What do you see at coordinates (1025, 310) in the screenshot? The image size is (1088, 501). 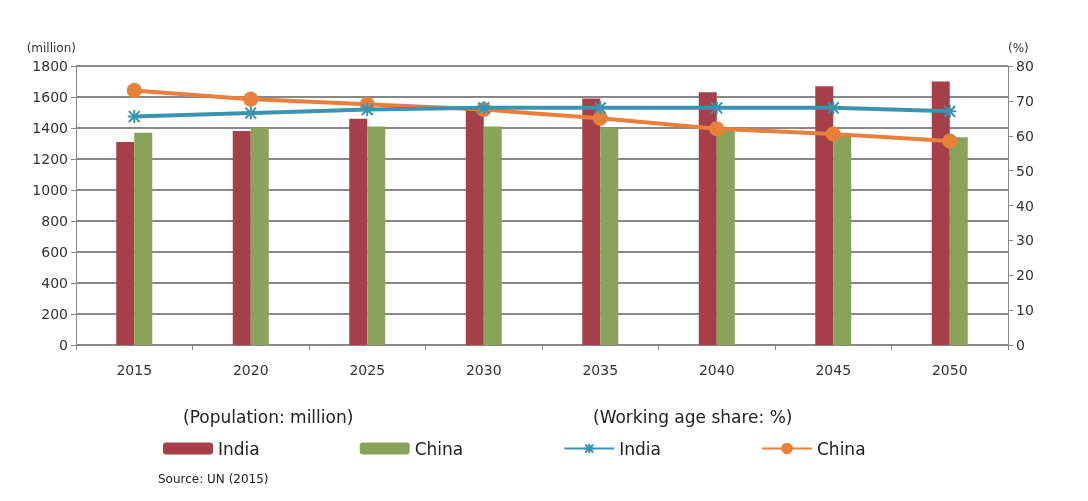 I see `y2-tick-label: 10` at bounding box center [1025, 310].